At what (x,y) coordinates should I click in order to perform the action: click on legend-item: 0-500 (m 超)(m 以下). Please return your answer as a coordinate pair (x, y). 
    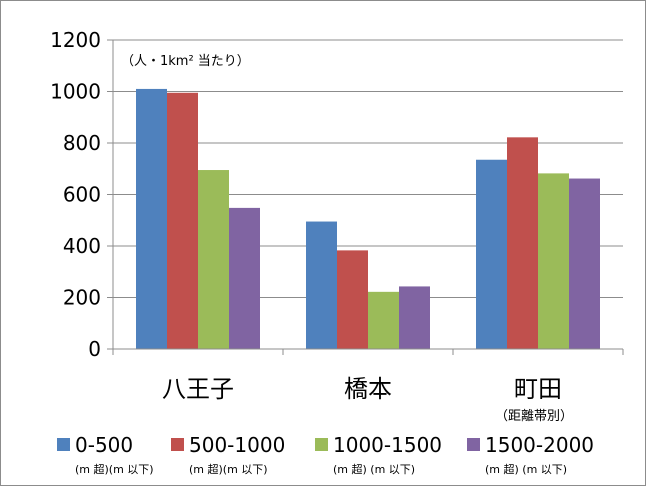
    Looking at the image, I should click on (105, 454).